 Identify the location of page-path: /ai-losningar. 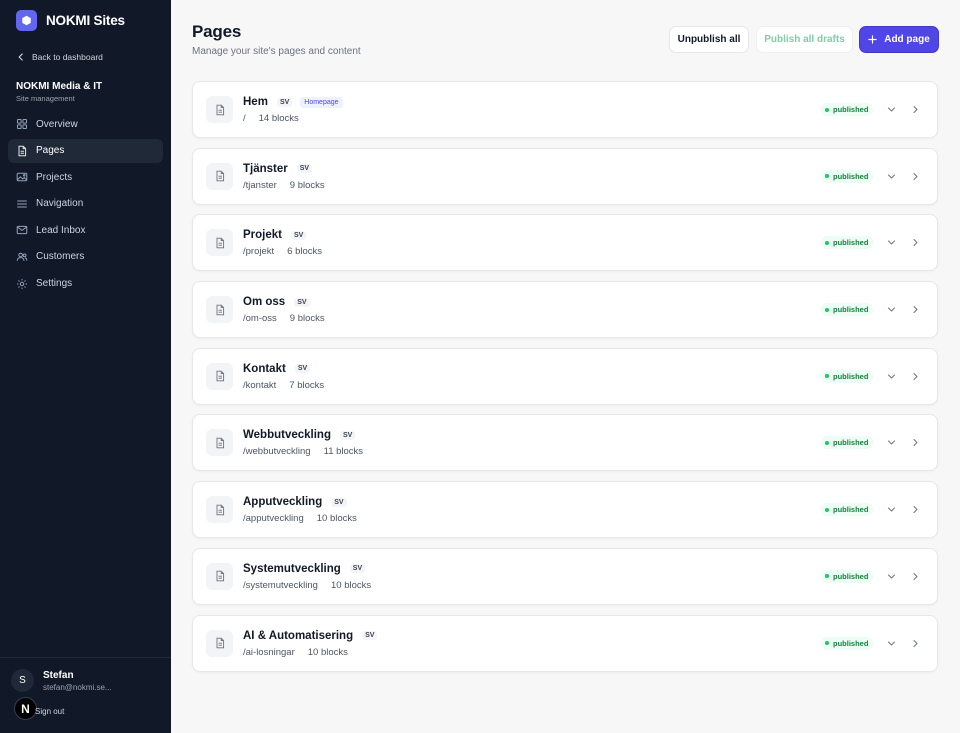
(269, 652).